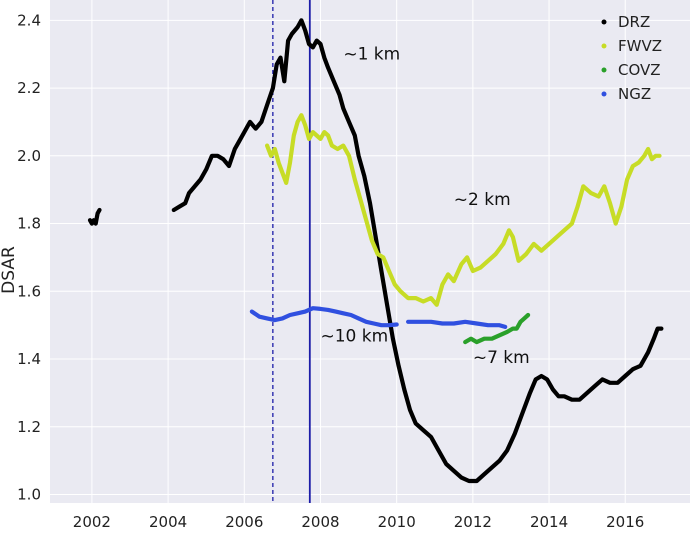 This screenshot has width=700, height=541. I want to click on y-tick-label: 2.4, so click(29, 20).